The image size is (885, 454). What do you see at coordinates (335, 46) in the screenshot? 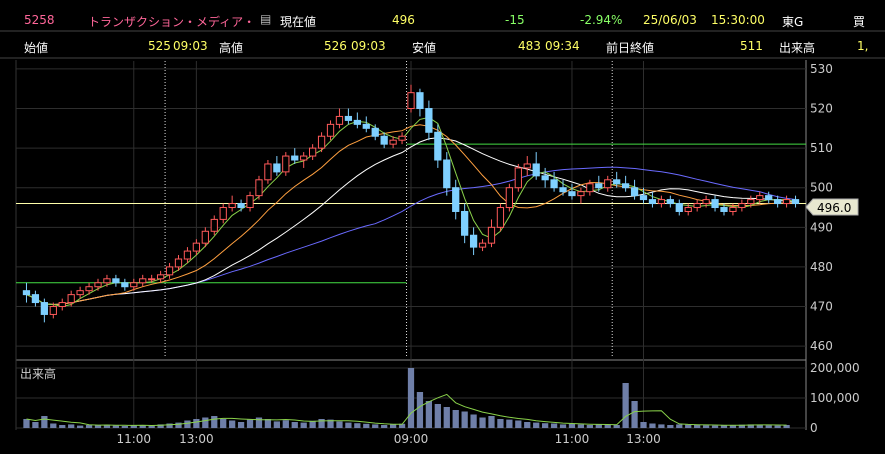
I see `high-price: 526` at bounding box center [335, 46].